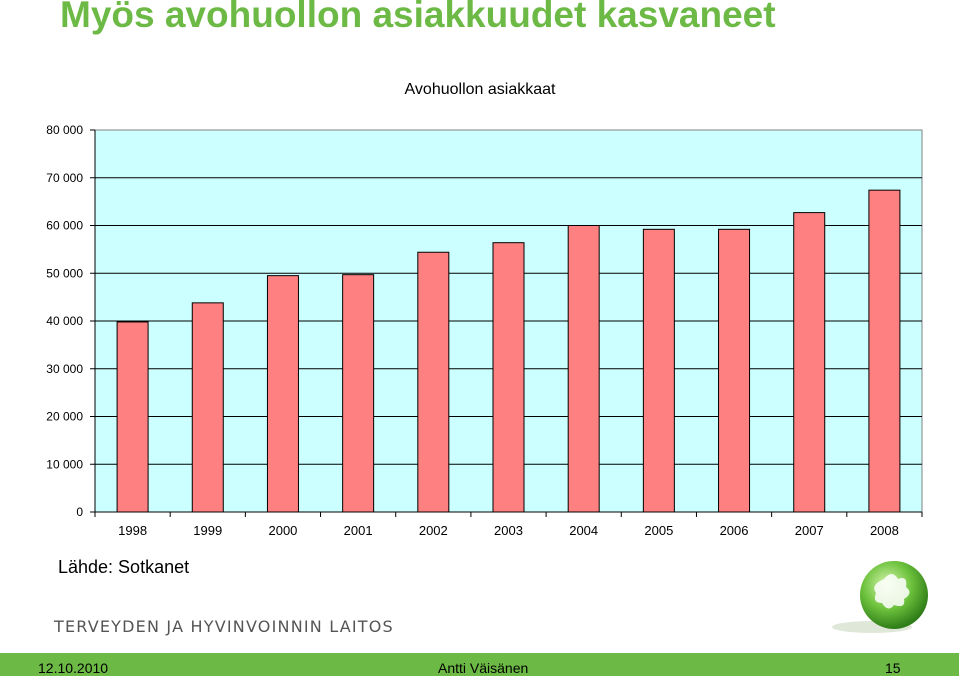  What do you see at coordinates (480, 89) in the screenshot?
I see `chart-title: Avohuollon asiakkaat` at bounding box center [480, 89].